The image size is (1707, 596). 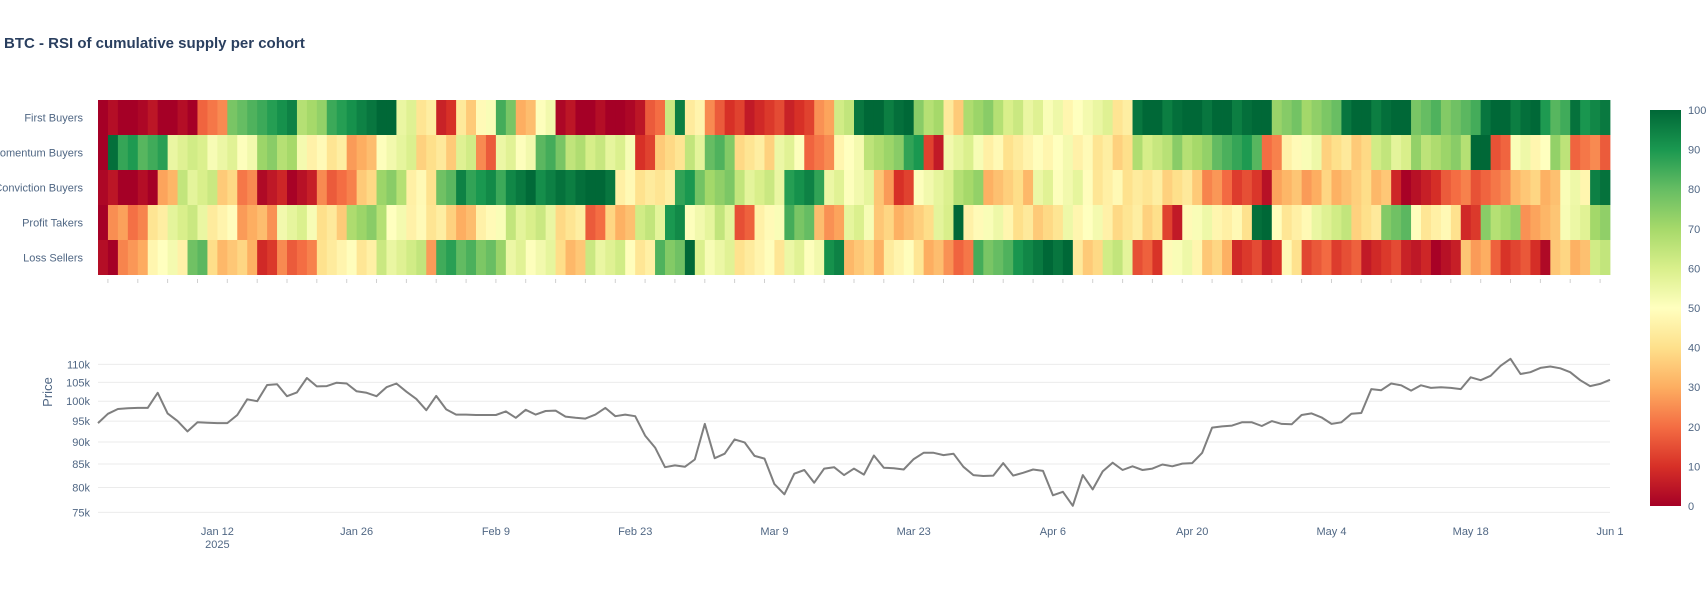 What do you see at coordinates (1694, 230) in the screenshot?
I see `colorbar-tick-label: 70` at bounding box center [1694, 230].